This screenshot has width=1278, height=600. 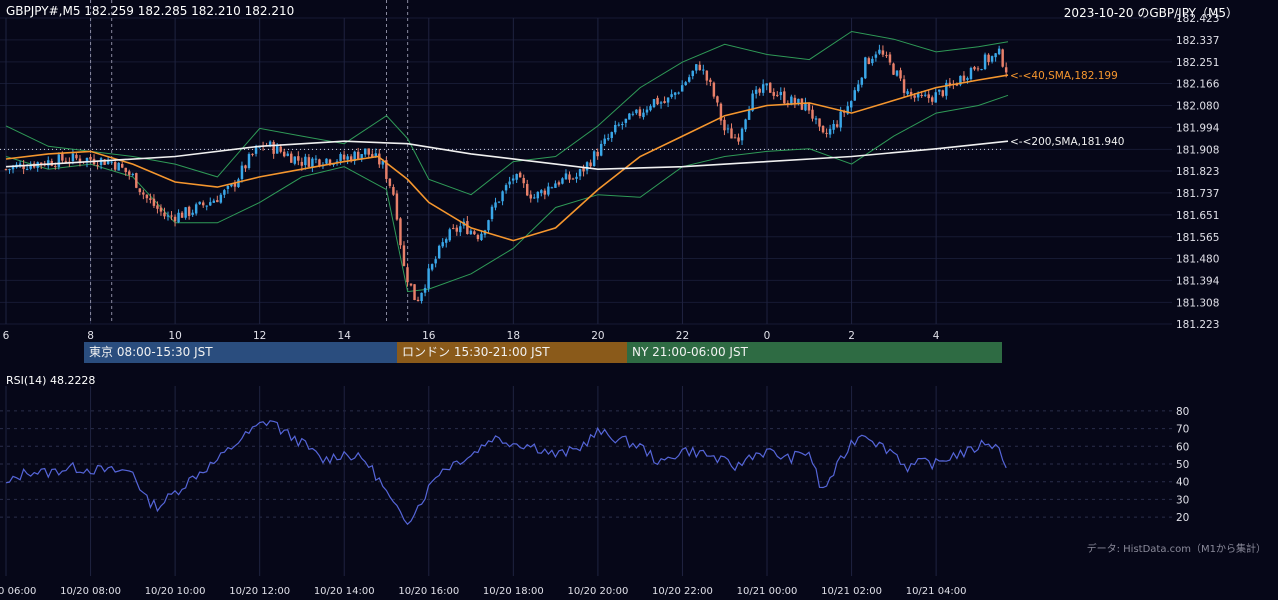 What do you see at coordinates (936, 591) in the screenshot?
I see `rsi-time-axis-tick-label: 10/21 04:00` at bounding box center [936, 591].